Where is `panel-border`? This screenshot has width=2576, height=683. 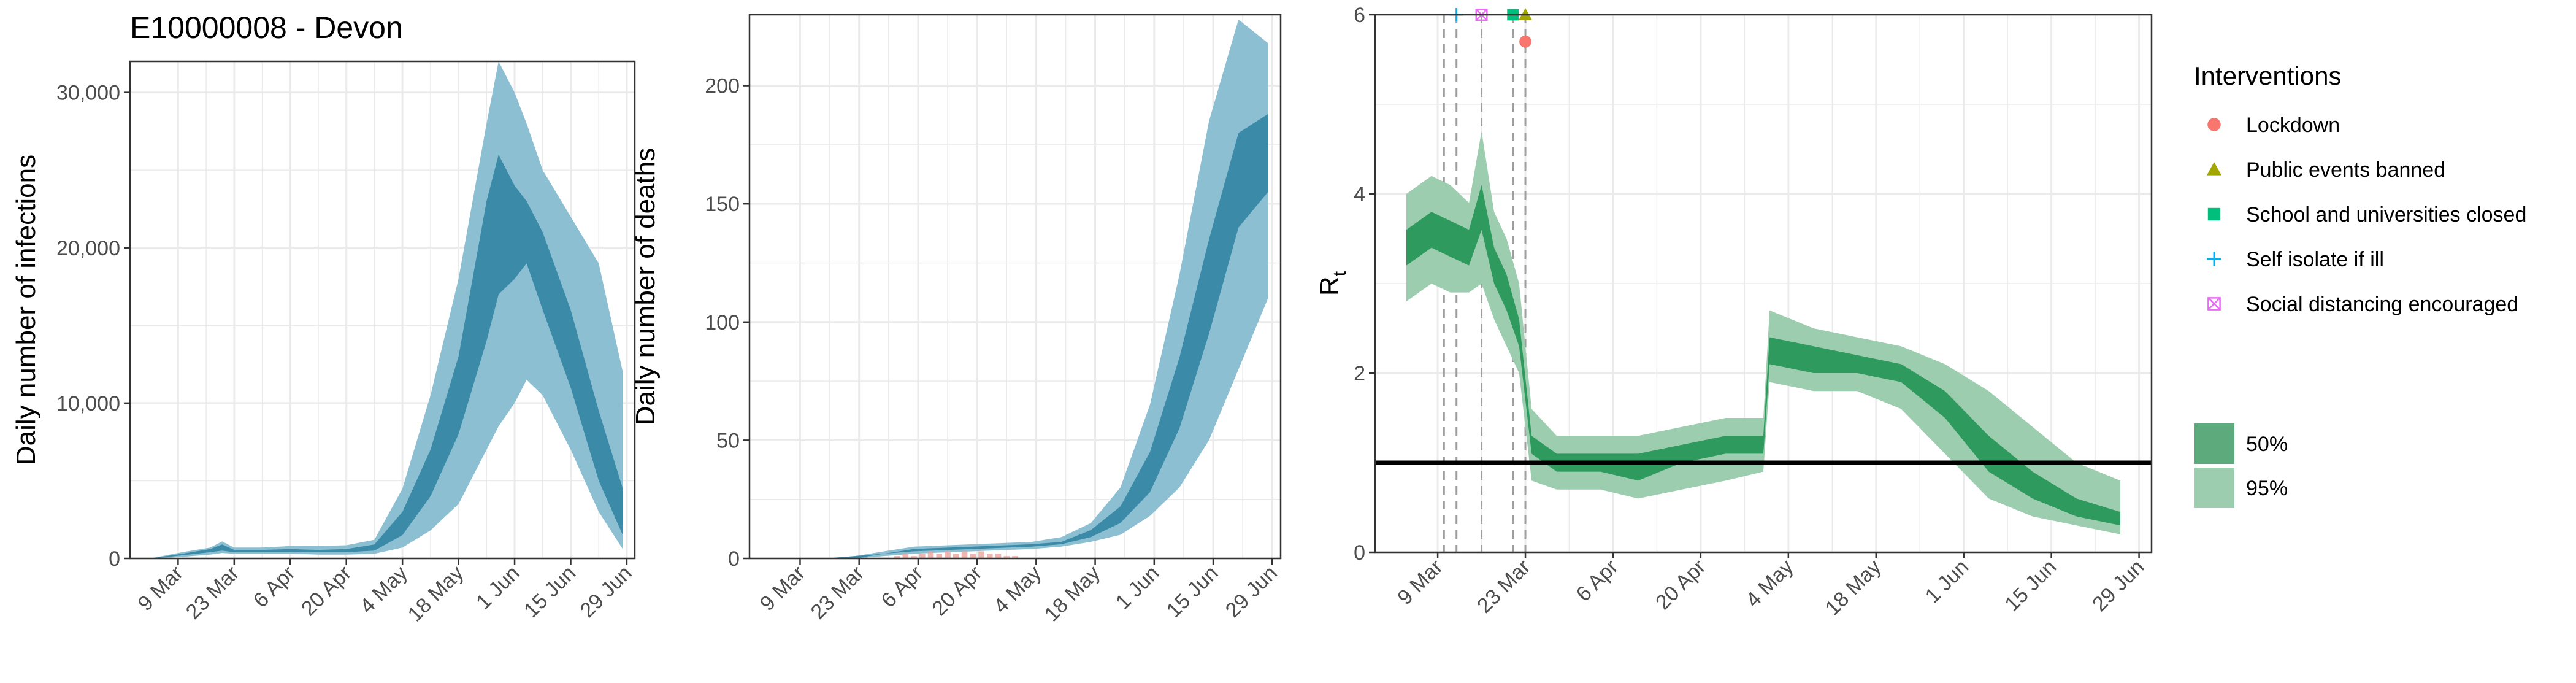
panel-border is located at coordinates (382, 310).